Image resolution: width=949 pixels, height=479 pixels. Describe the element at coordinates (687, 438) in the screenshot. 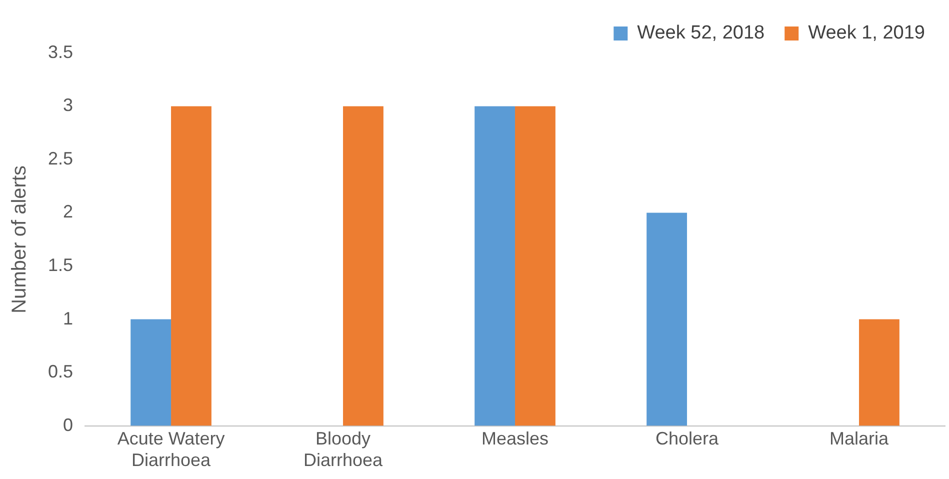

I see `x-tick-label: Cholera` at that location.